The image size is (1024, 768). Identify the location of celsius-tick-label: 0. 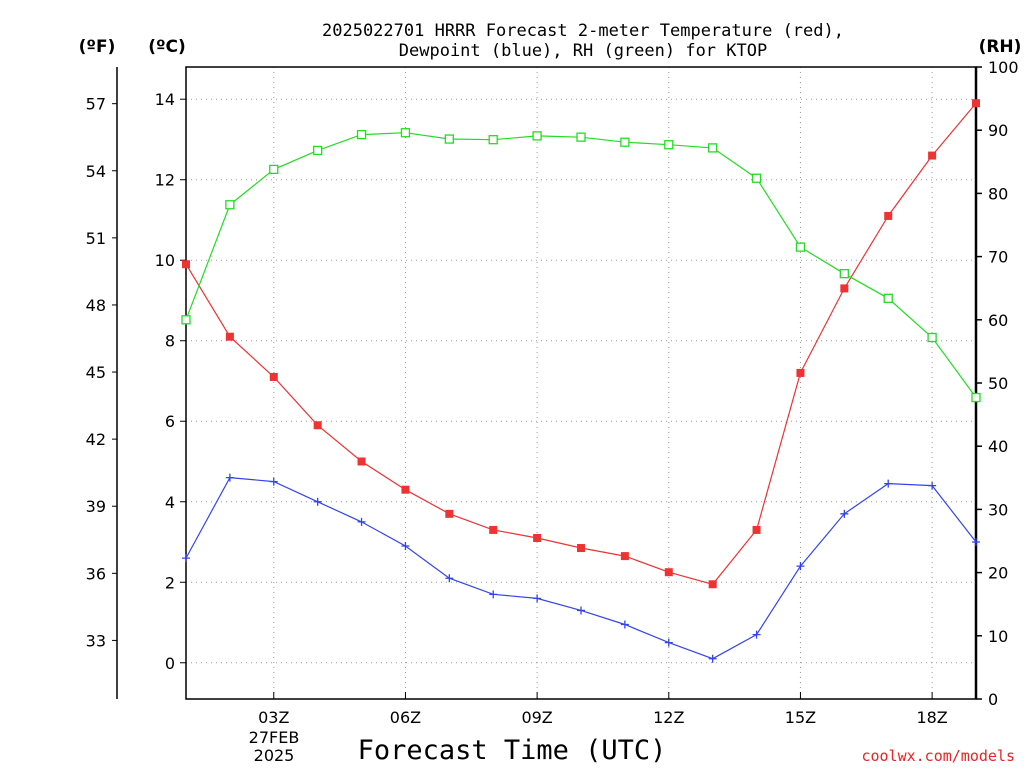
(170, 663).